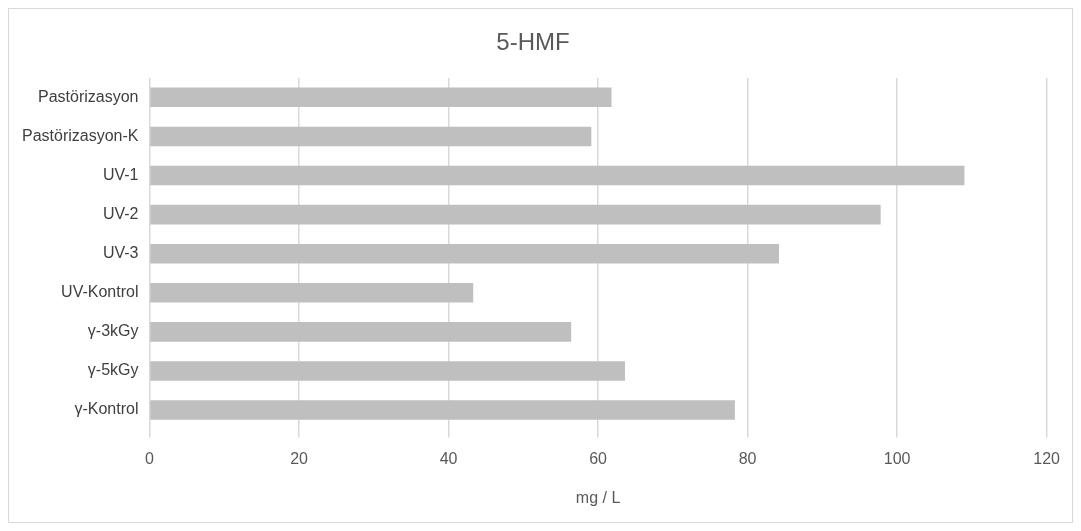 The width and height of the screenshot is (1081, 531). What do you see at coordinates (299, 458) in the screenshot?
I see `x-tick-label: 20` at bounding box center [299, 458].